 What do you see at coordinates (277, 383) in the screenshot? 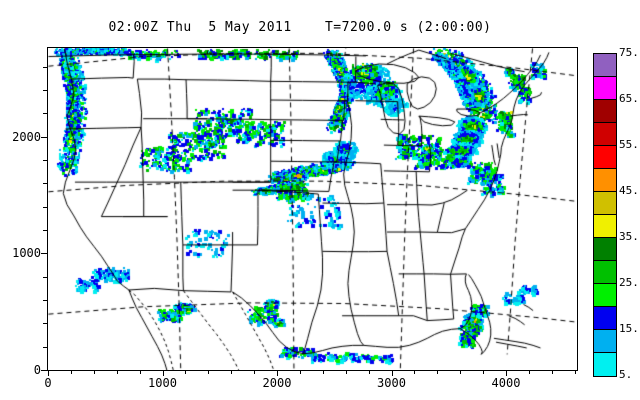
I see `x-axis-label: 2000` at bounding box center [277, 383].